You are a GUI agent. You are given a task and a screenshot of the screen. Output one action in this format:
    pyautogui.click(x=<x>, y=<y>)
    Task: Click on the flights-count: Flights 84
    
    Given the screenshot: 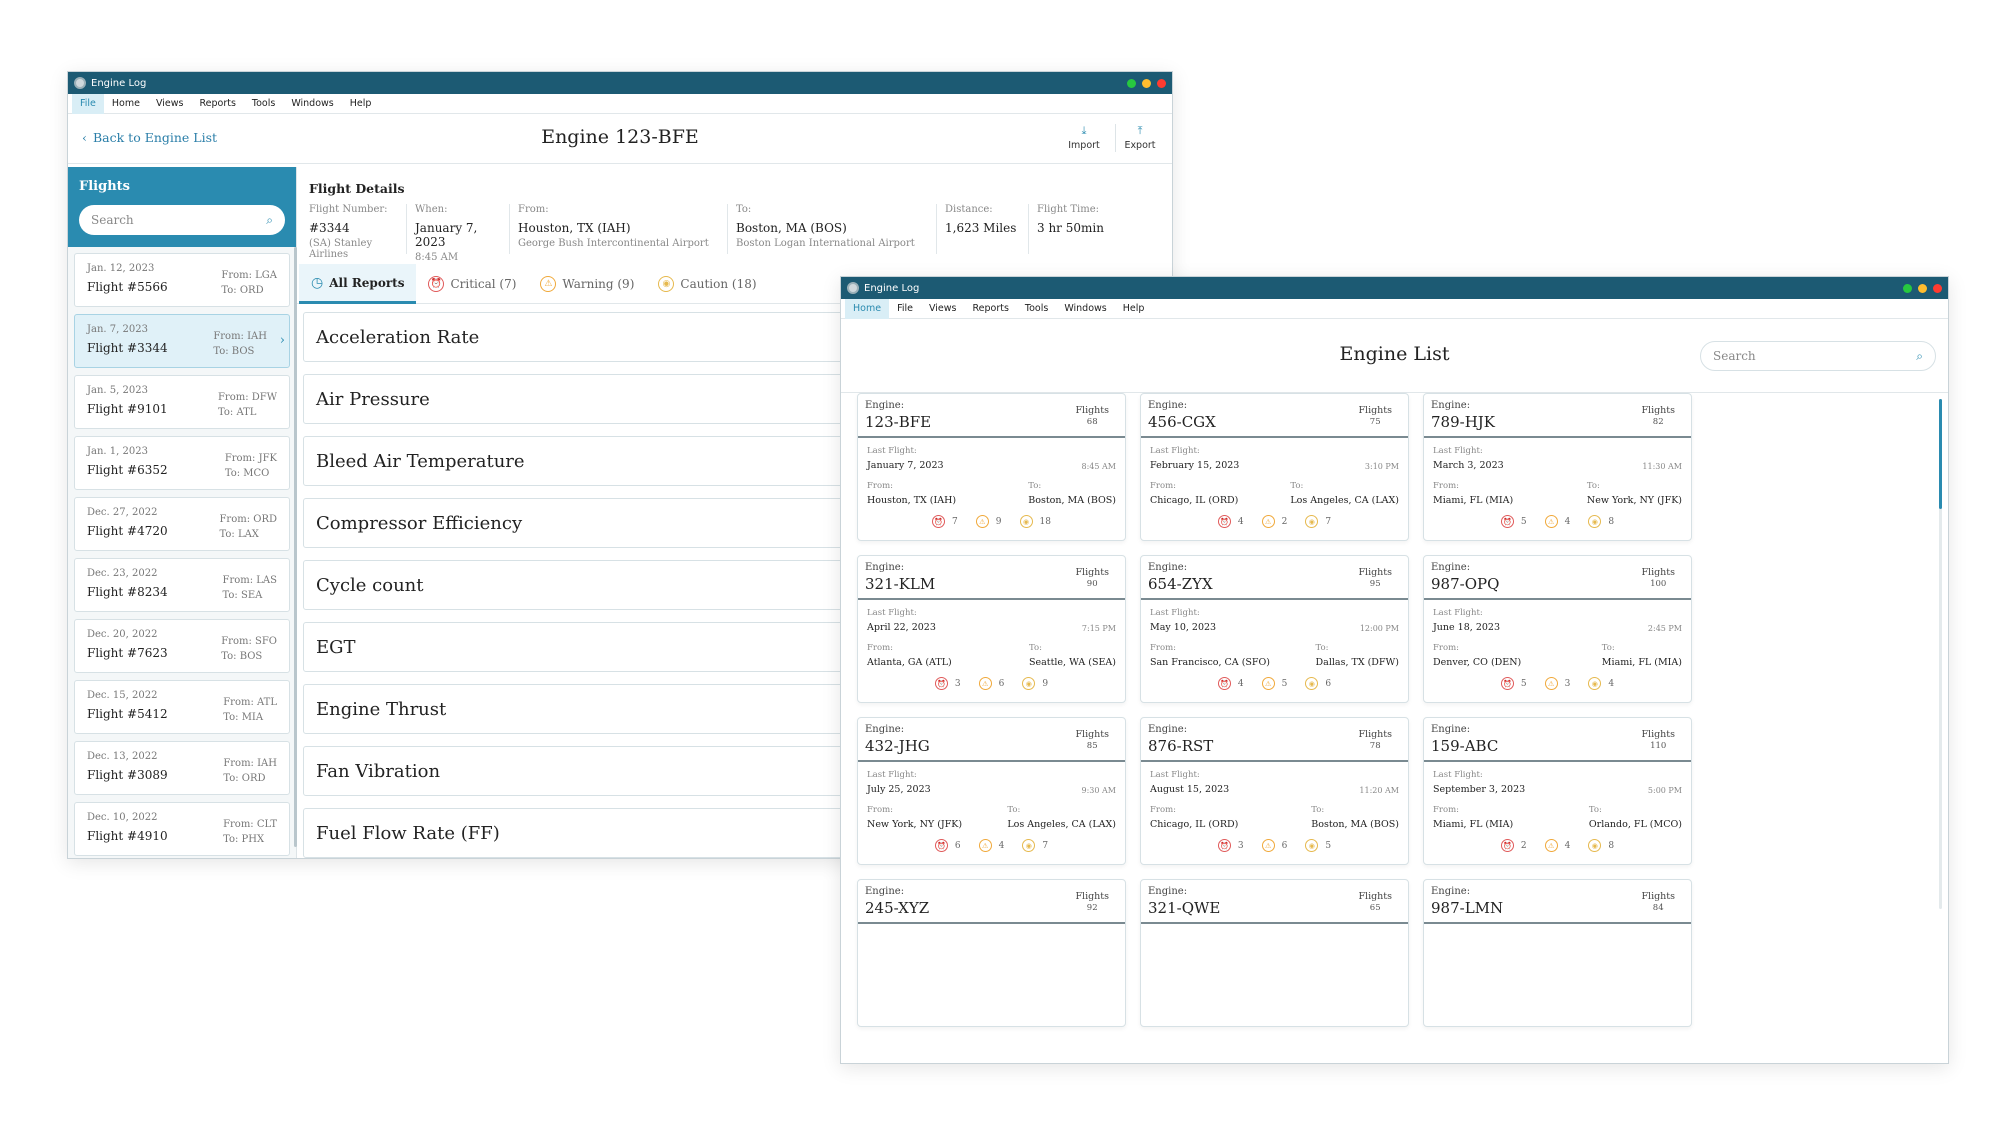 What is the action you would take?
    pyautogui.click(x=1658, y=902)
    